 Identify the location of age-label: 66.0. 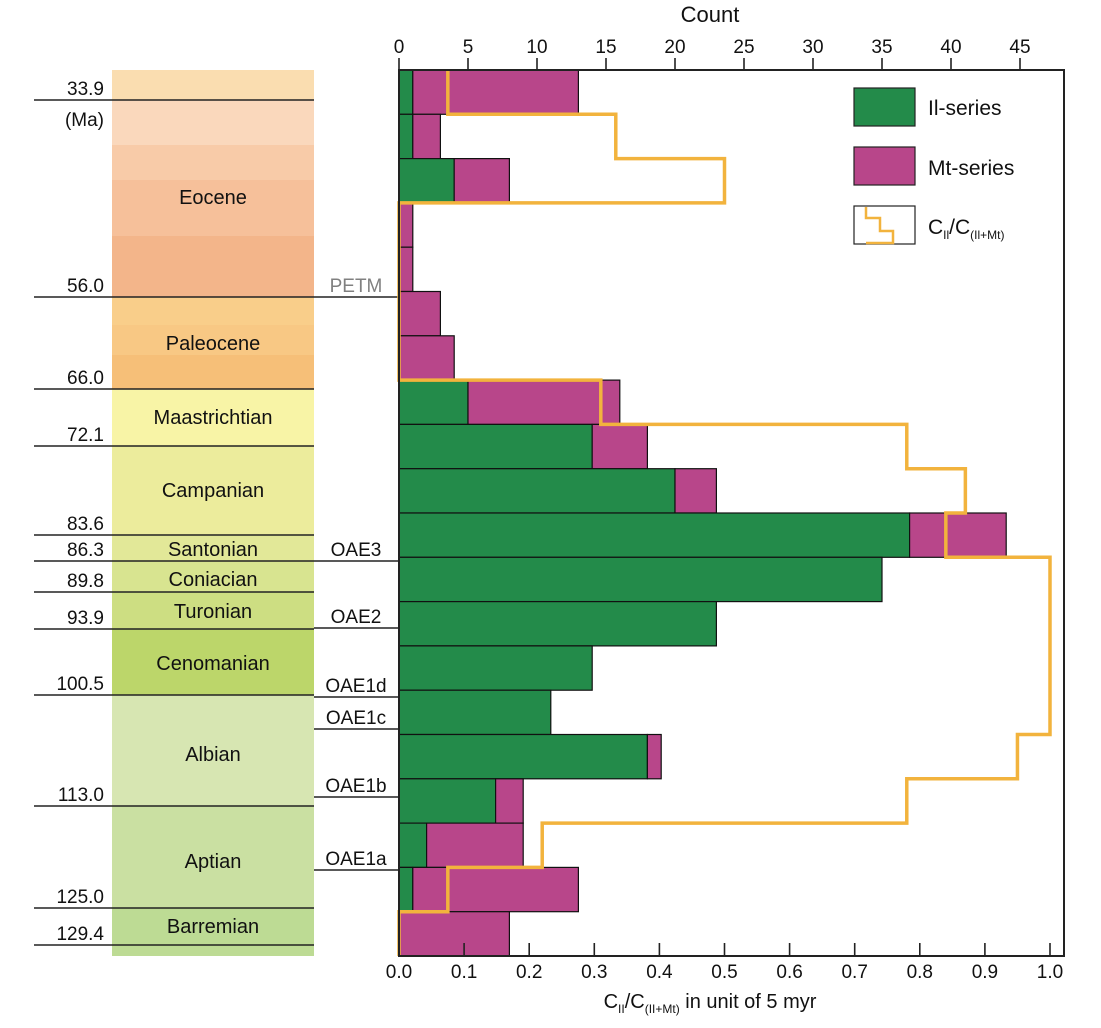
(85, 378).